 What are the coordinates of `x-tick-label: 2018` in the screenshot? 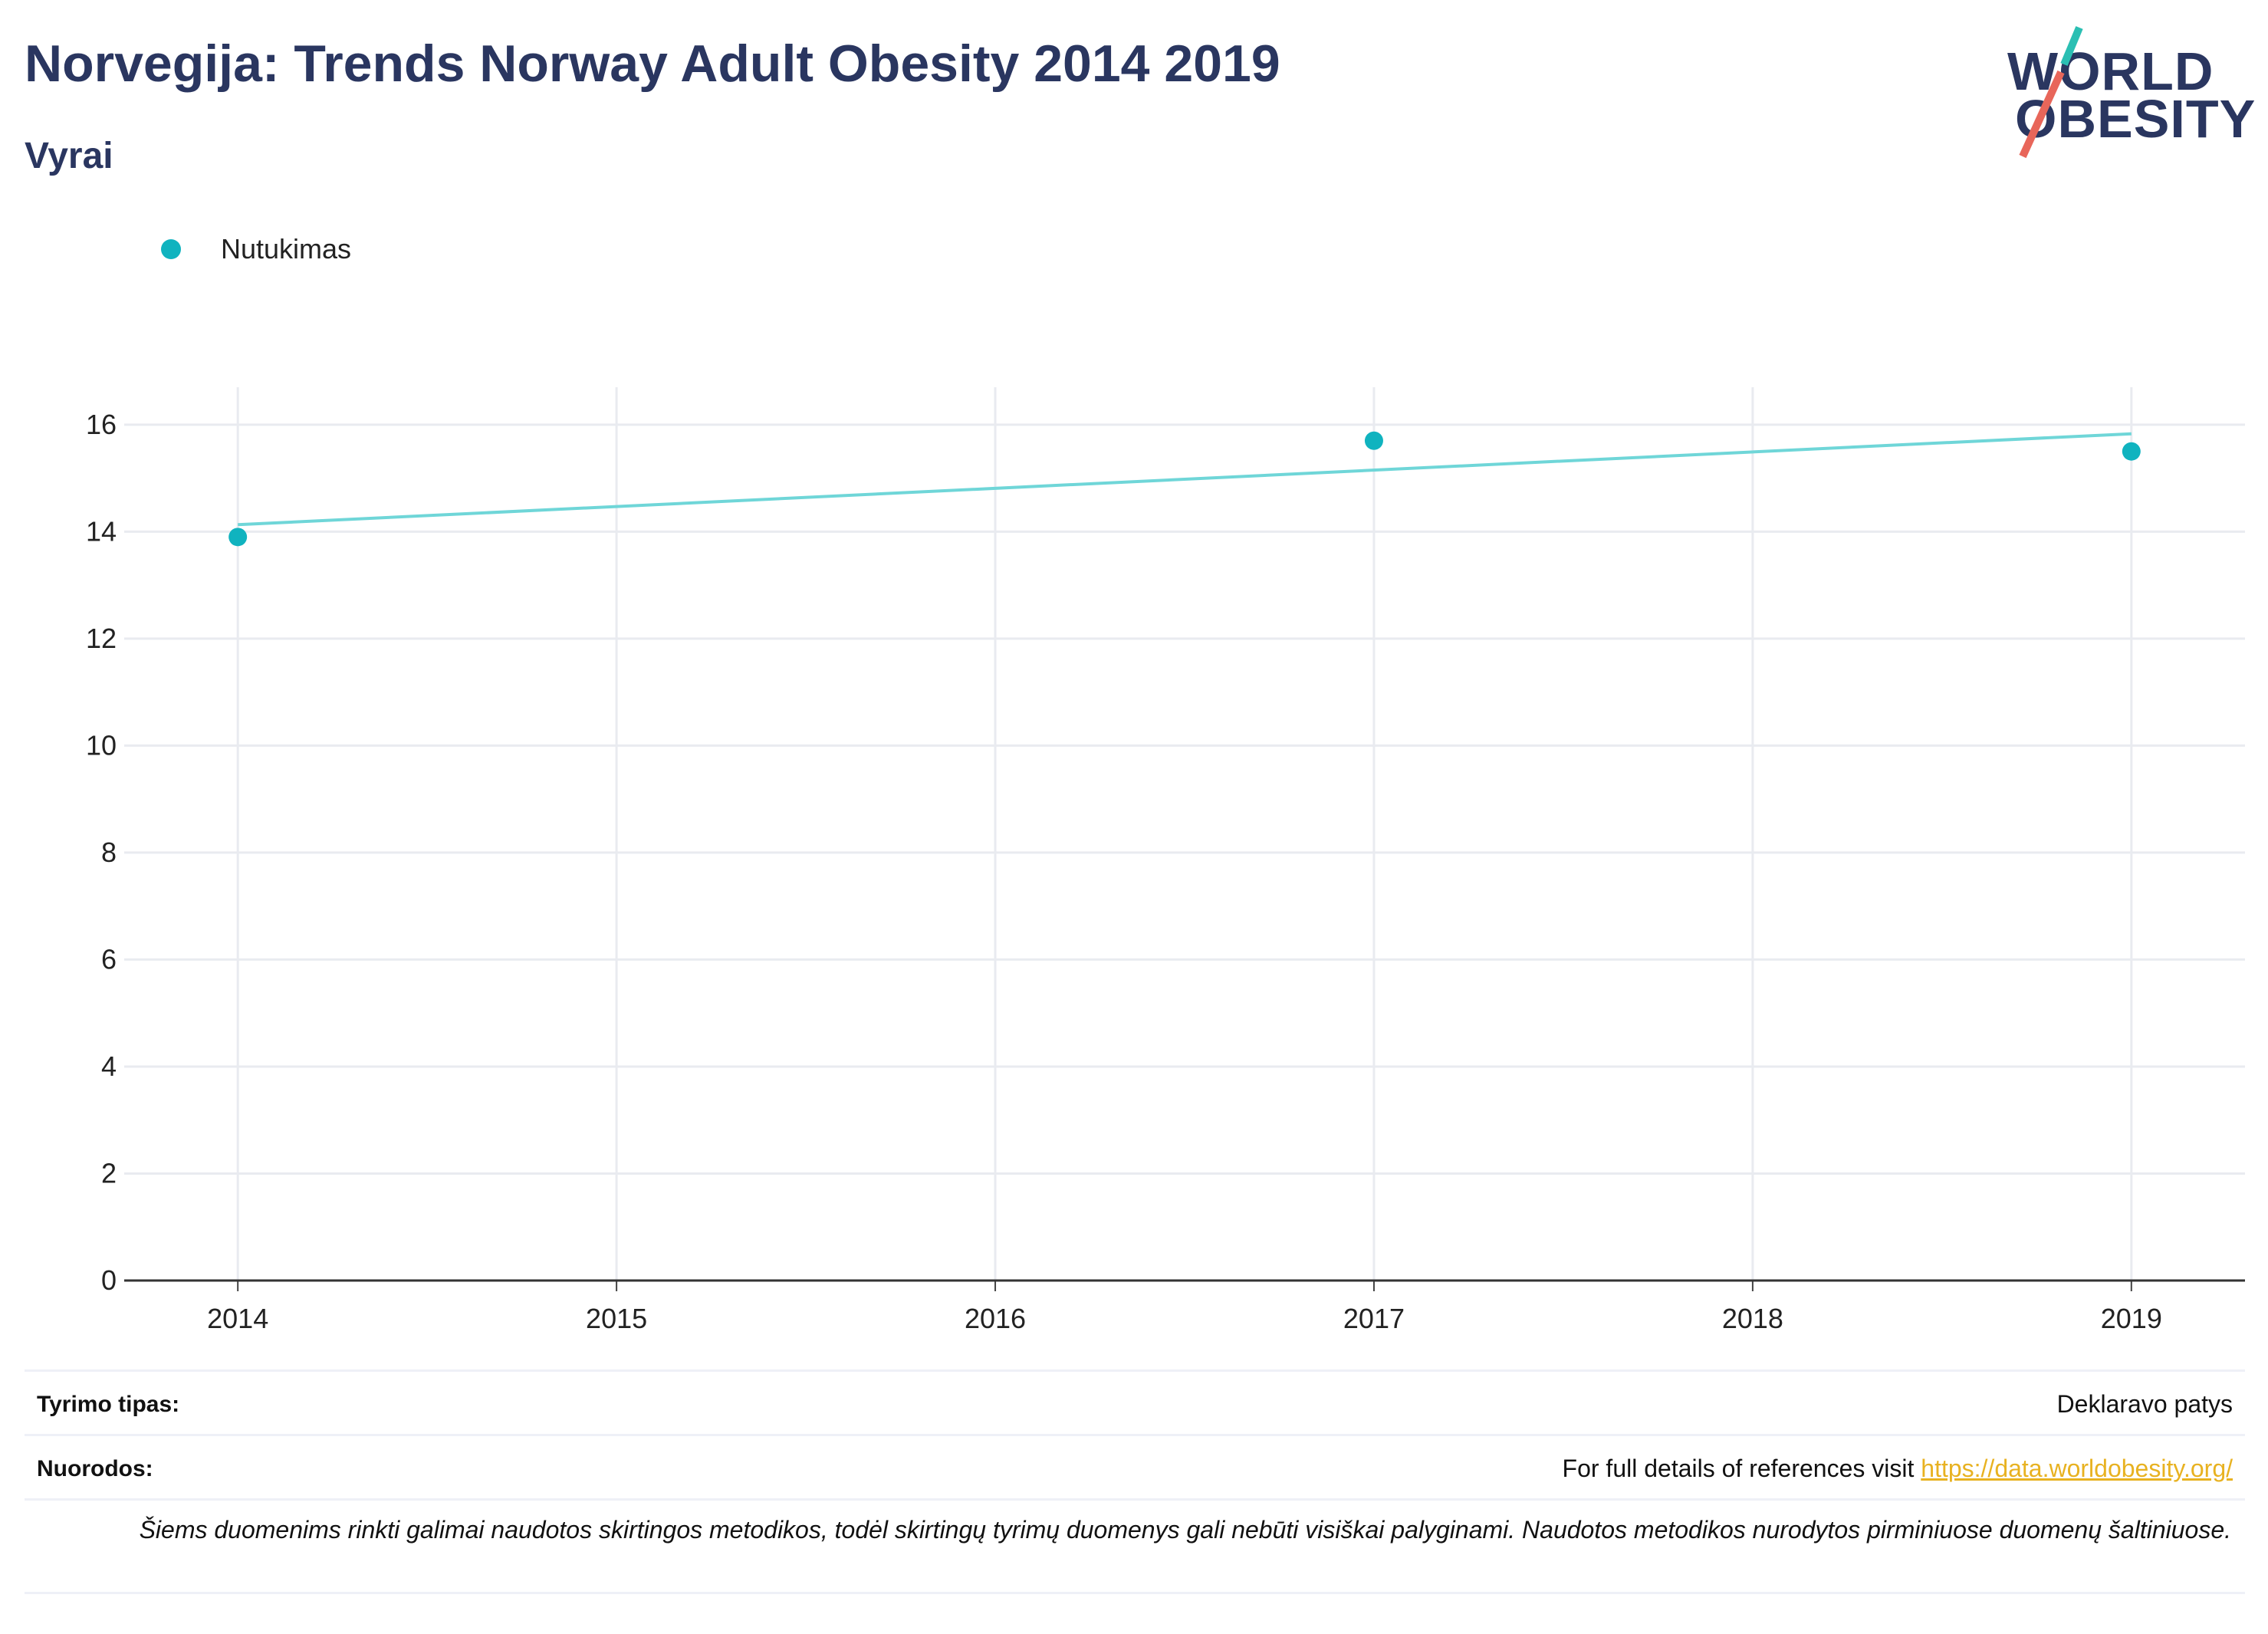 It's located at (1752, 1318).